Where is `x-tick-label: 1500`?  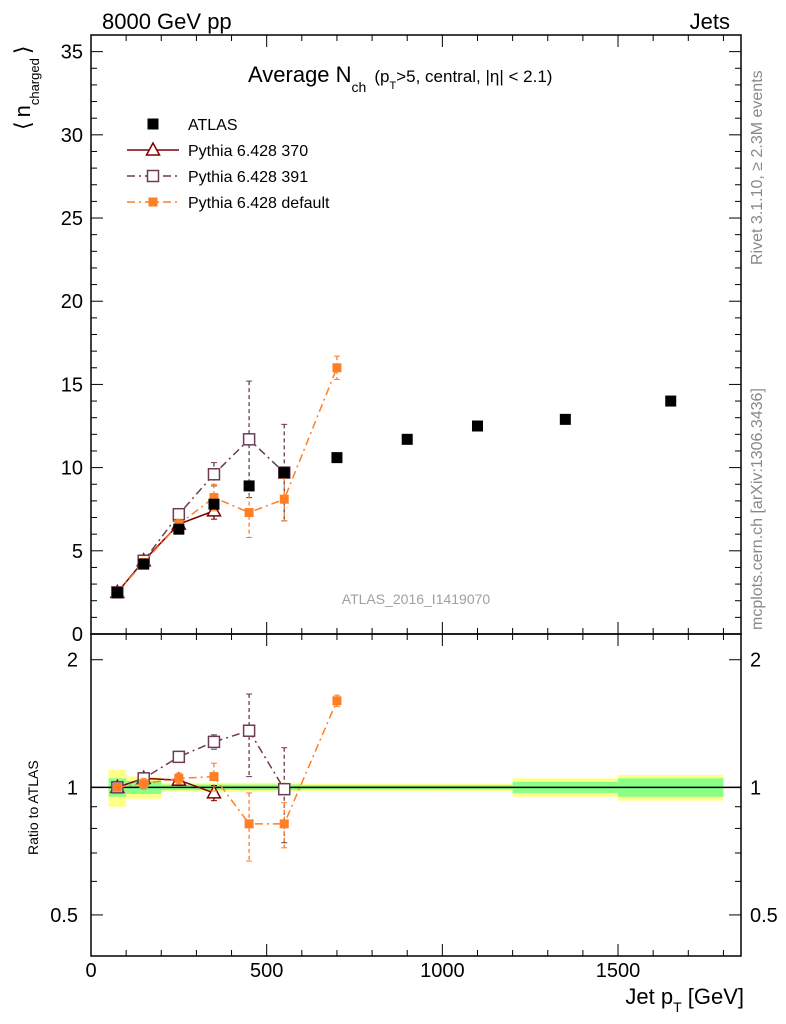 x-tick-label: 1500 is located at coordinates (618, 971).